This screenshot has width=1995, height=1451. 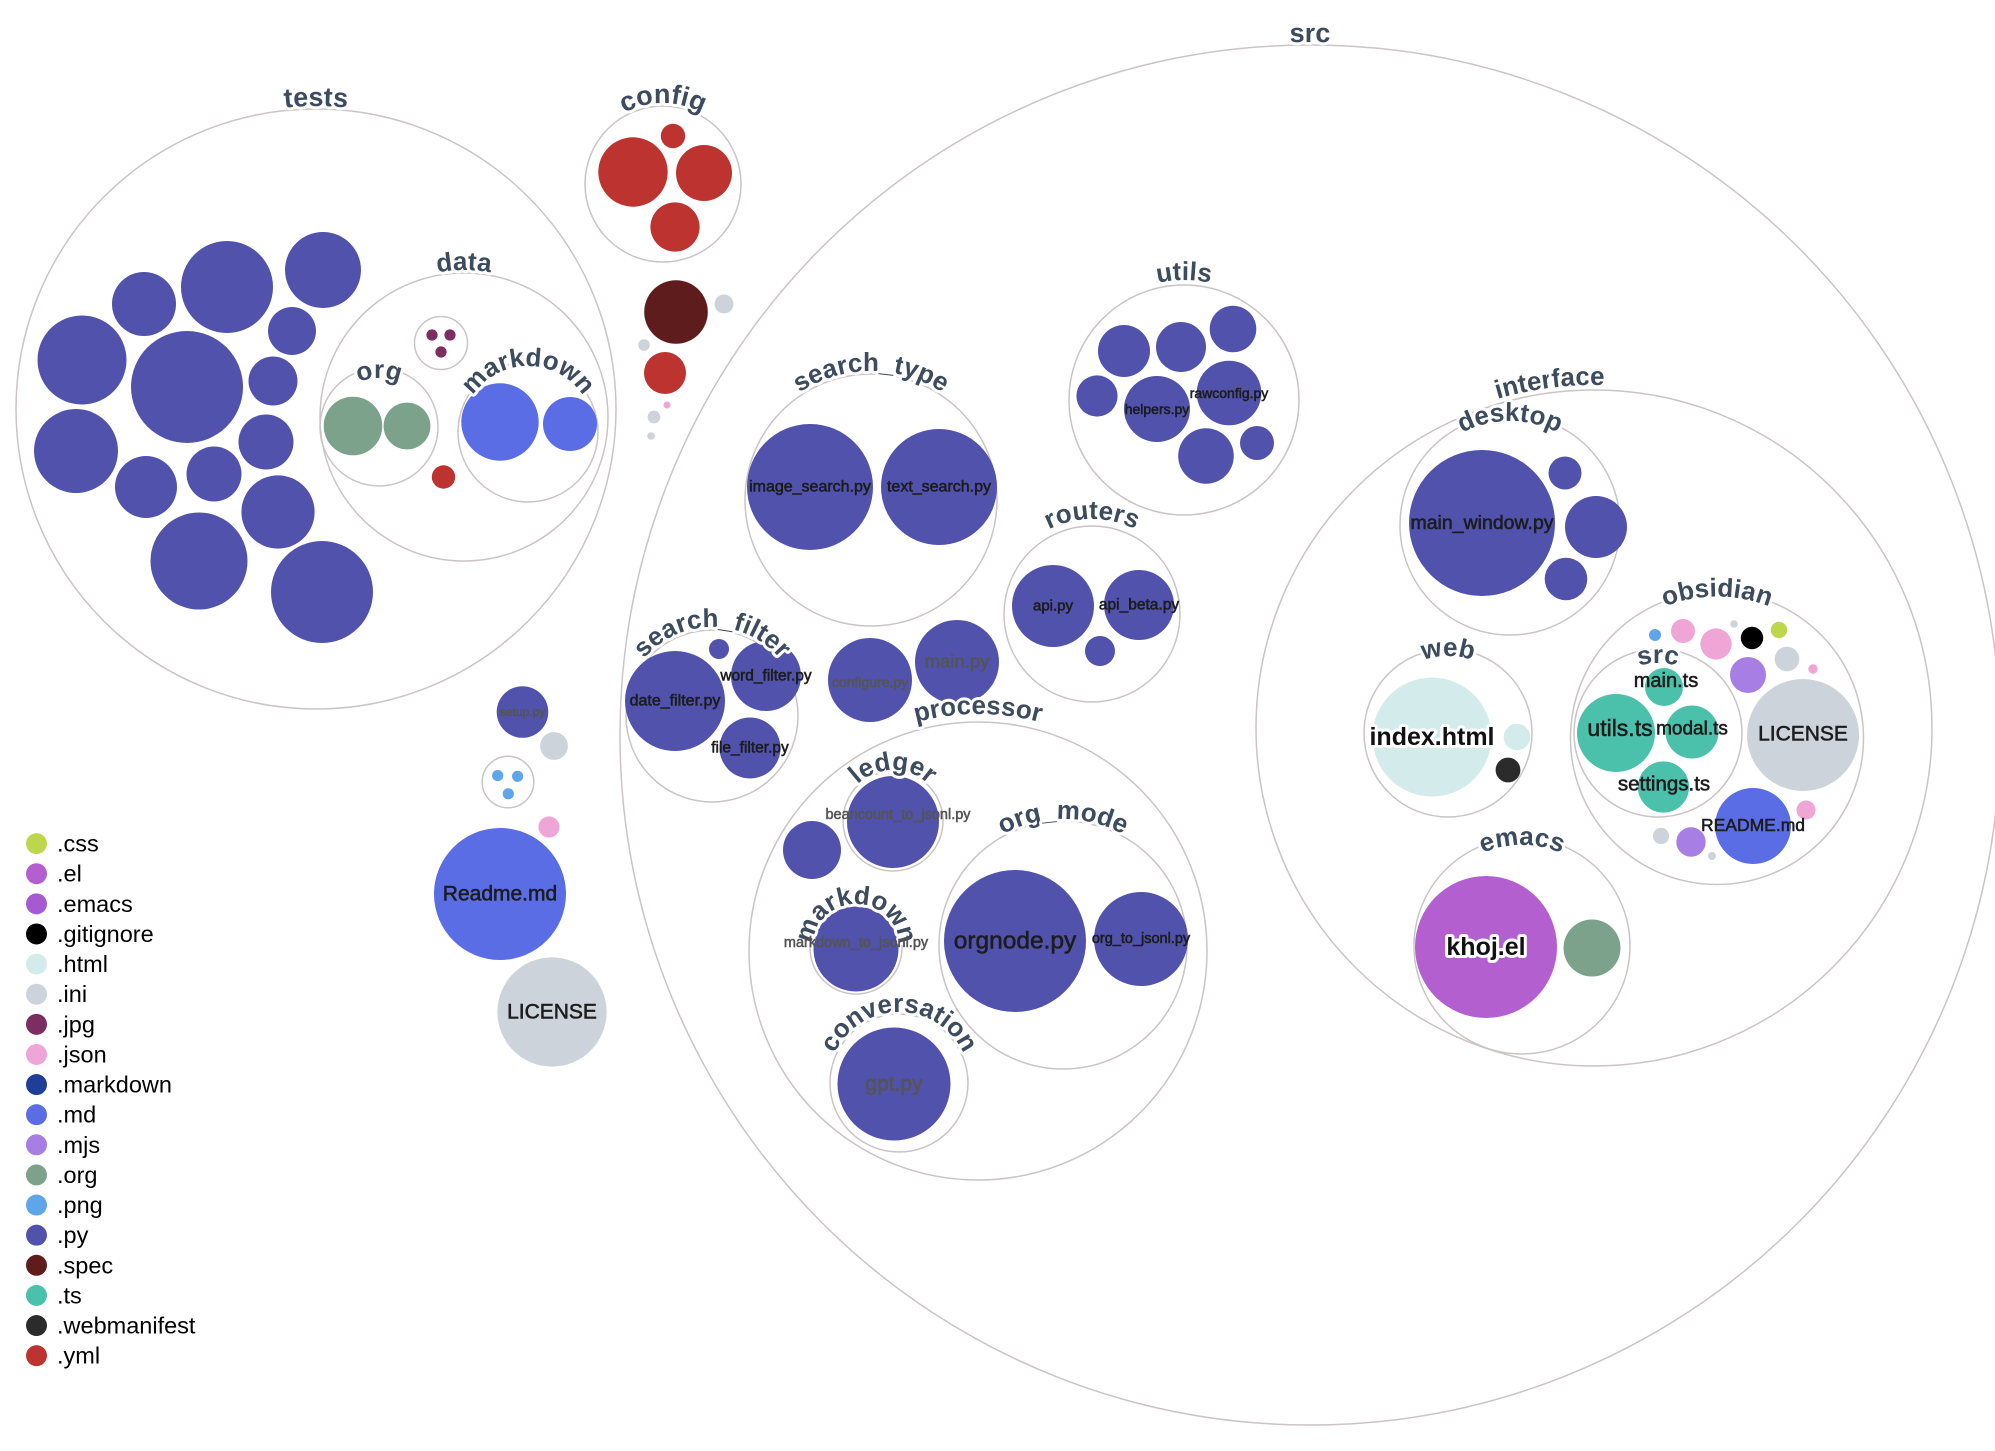 What do you see at coordinates (69, 874) in the screenshot?
I see `svg-text: .el` at bounding box center [69, 874].